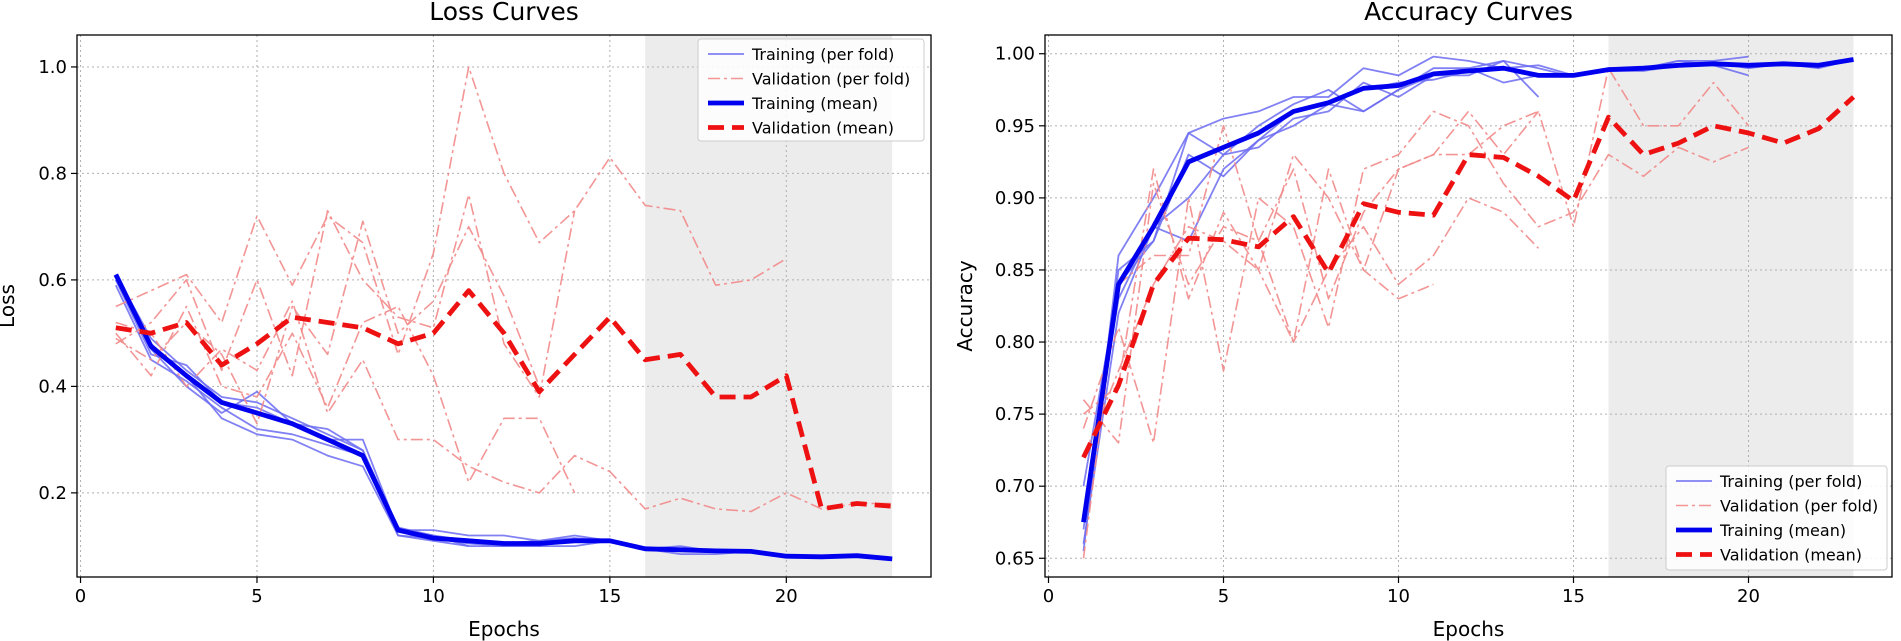 The height and width of the screenshot is (641, 1901). I want to click on chart-title: Loss Curves, so click(504, 13).